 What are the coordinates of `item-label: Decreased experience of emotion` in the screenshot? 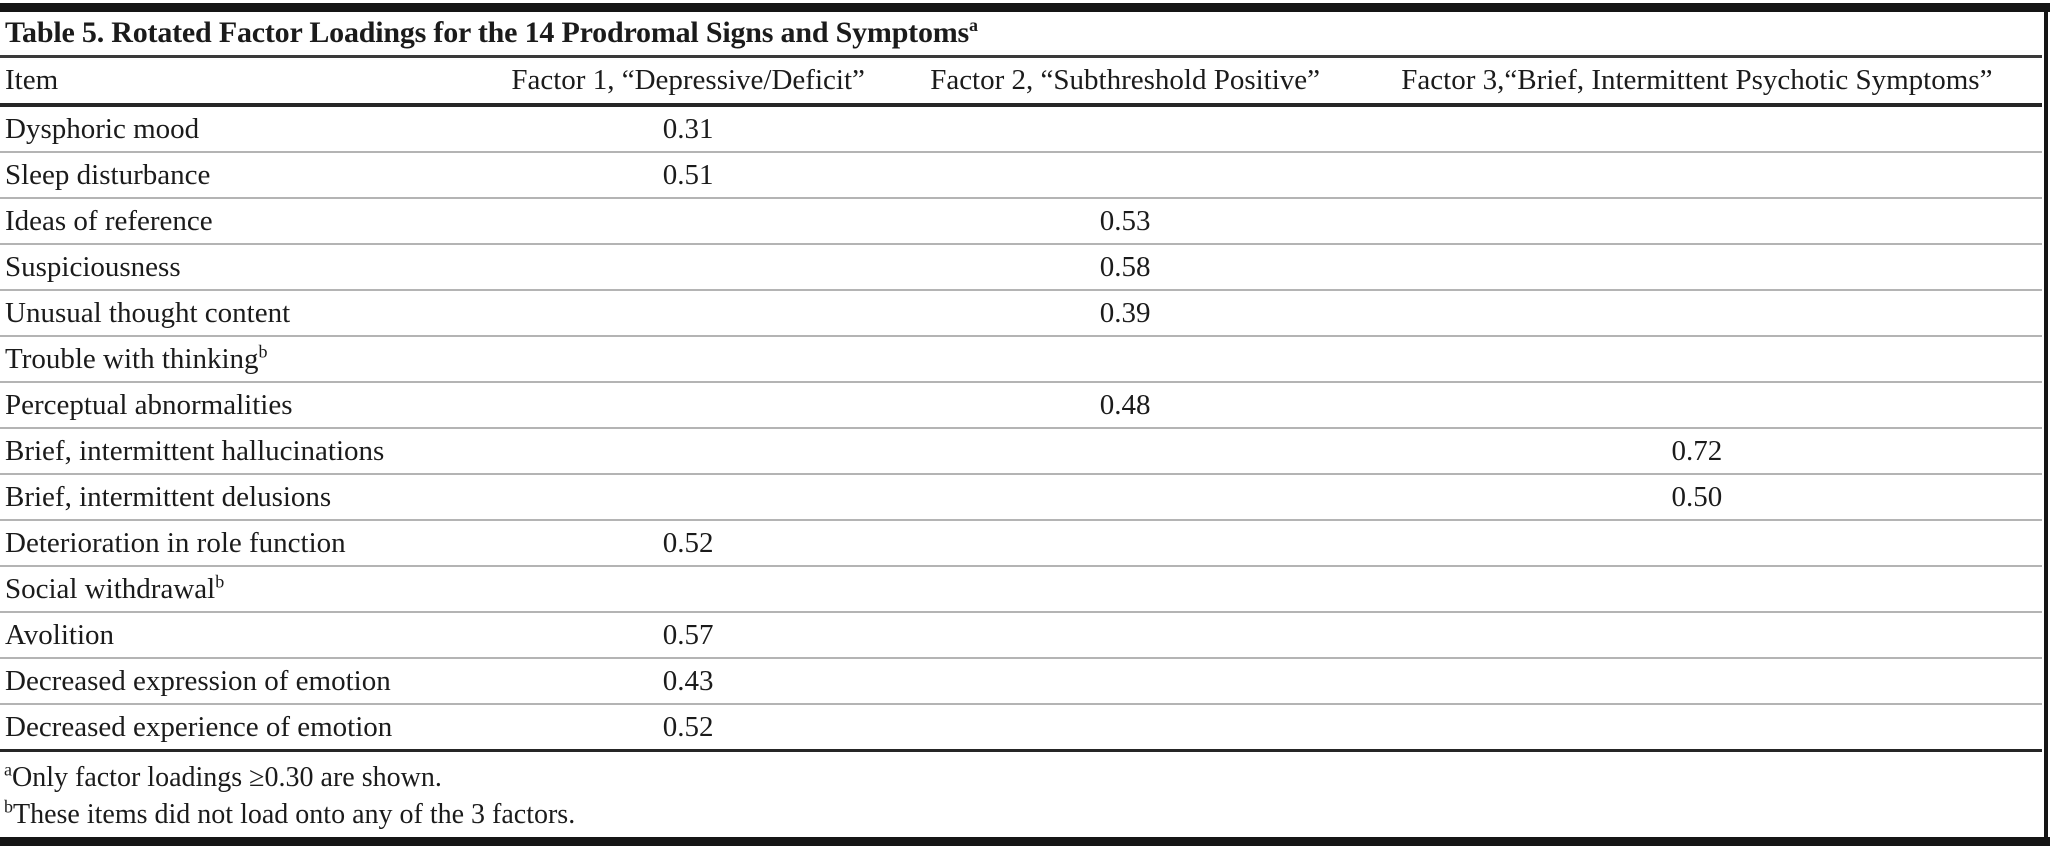 It's located at (199, 726).